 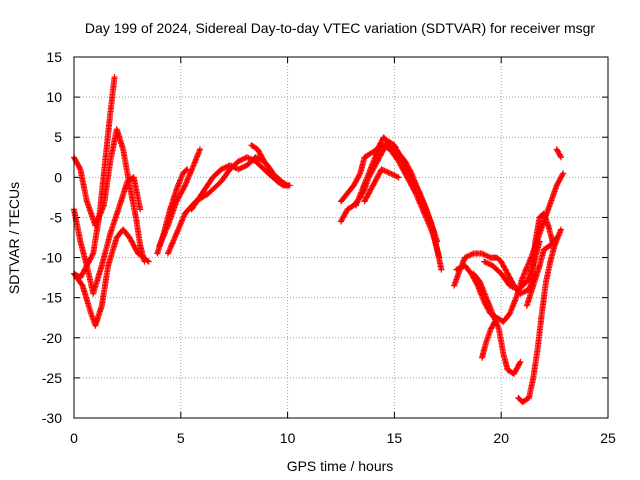 What do you see at coordinates (52, 298) in the screenshot?
I see `y-tick-label: -15` at bounding box center [52, 298].